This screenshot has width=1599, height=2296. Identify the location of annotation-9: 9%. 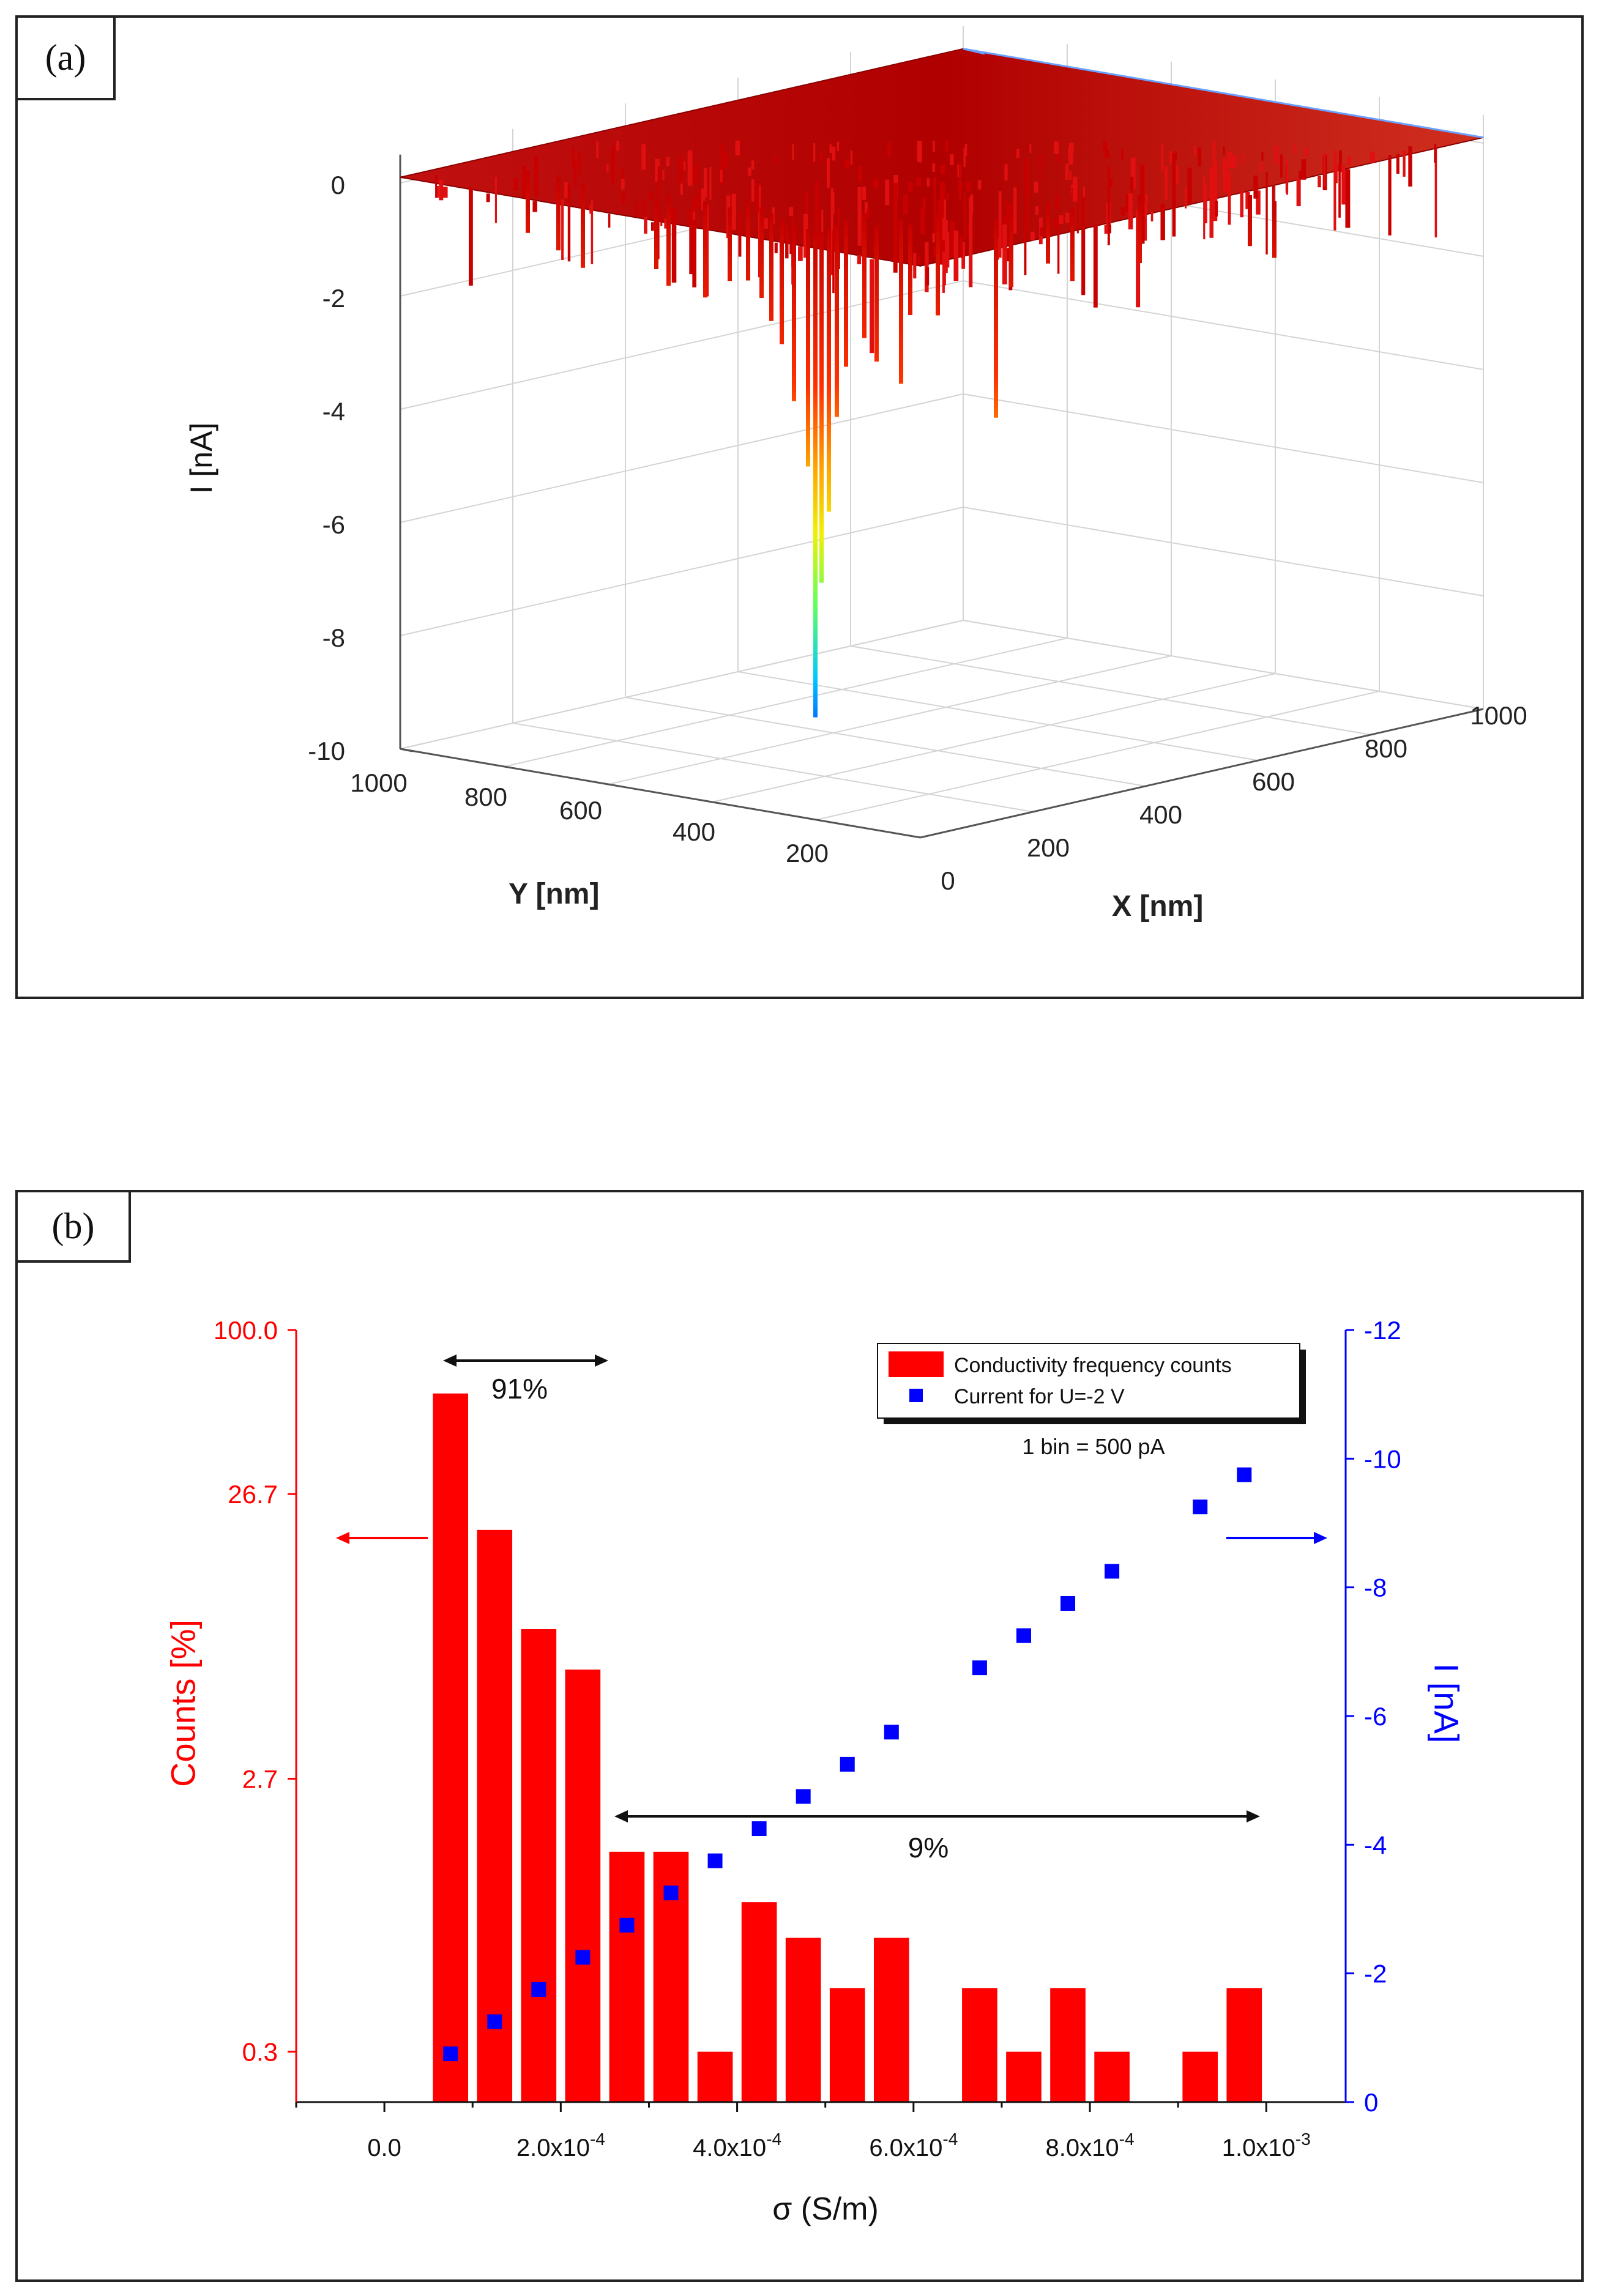
(928, 1847).